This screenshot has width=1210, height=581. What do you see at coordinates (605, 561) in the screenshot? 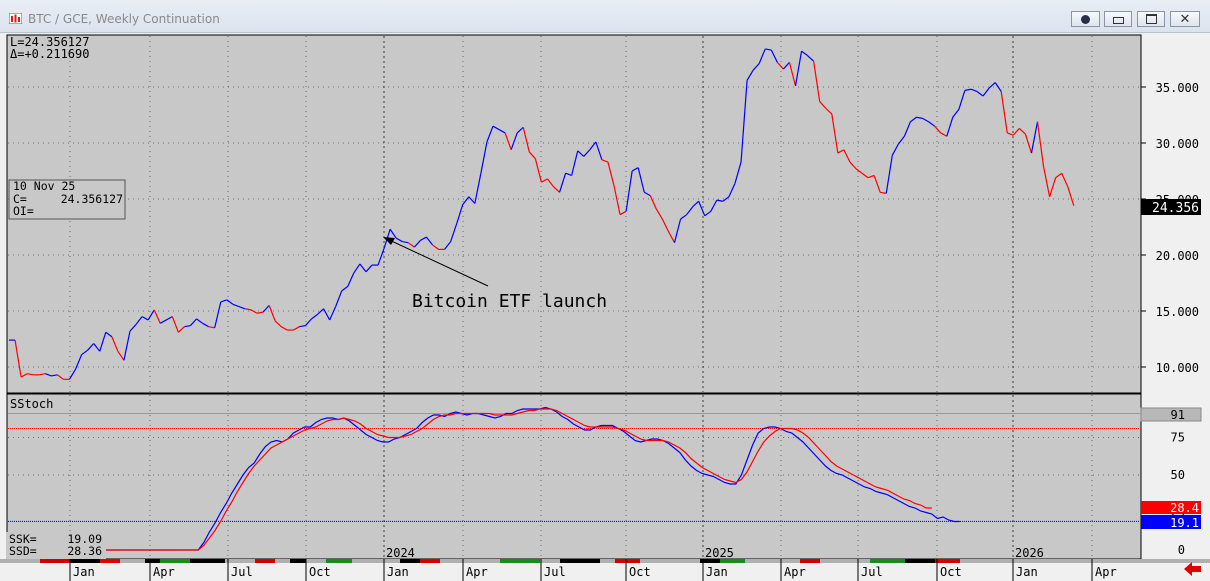
I see `time-axis-strip` at bounding box center [605, 561].